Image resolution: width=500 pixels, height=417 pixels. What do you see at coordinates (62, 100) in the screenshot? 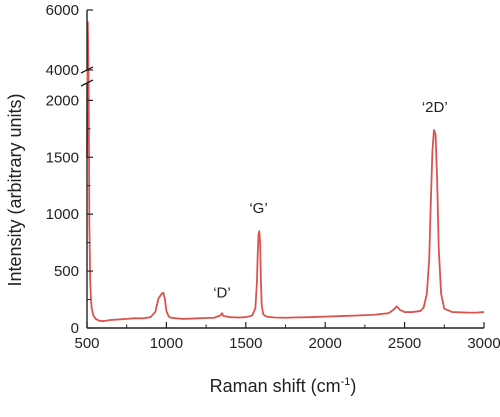
I see `y-tick-label: 2000` at bounding box center [62, 100].